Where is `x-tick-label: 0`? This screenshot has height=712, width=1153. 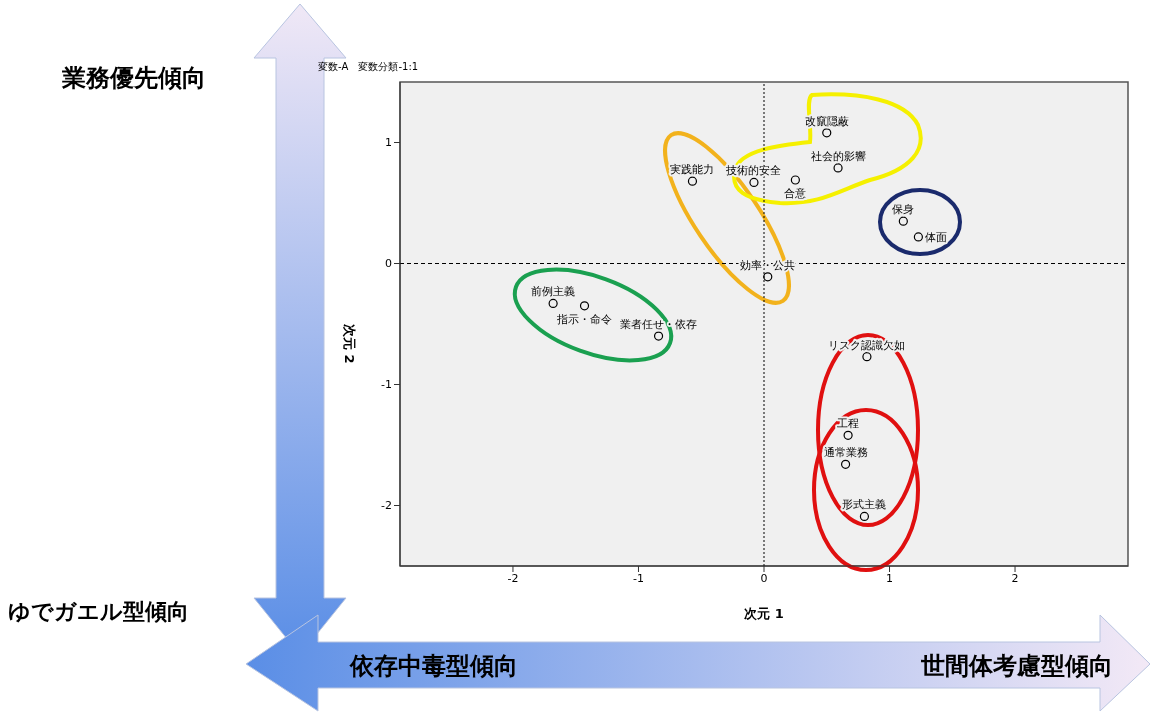 x-tick-label: 0 is located at coordinates (764, 578).